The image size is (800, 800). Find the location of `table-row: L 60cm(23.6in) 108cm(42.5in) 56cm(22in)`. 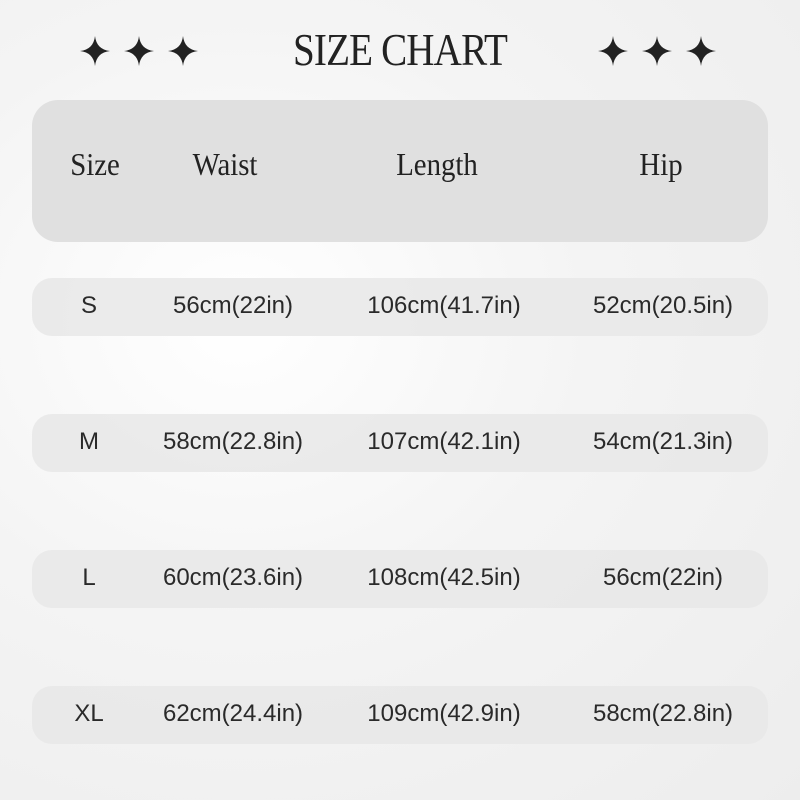

table-row: L 60cm(23.6in) 108cm(42.5in) 56cm(22in) is located at coordinates (400, 579).